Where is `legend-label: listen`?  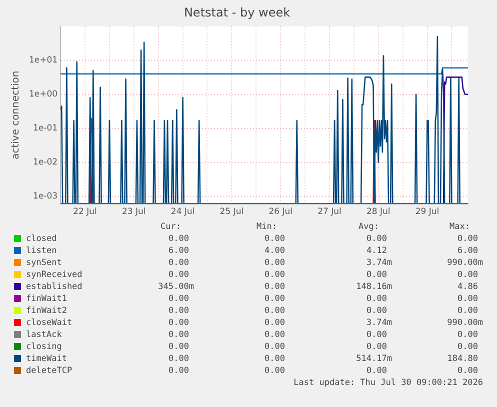 legend-label: listen is located at coordinates (41, 251).